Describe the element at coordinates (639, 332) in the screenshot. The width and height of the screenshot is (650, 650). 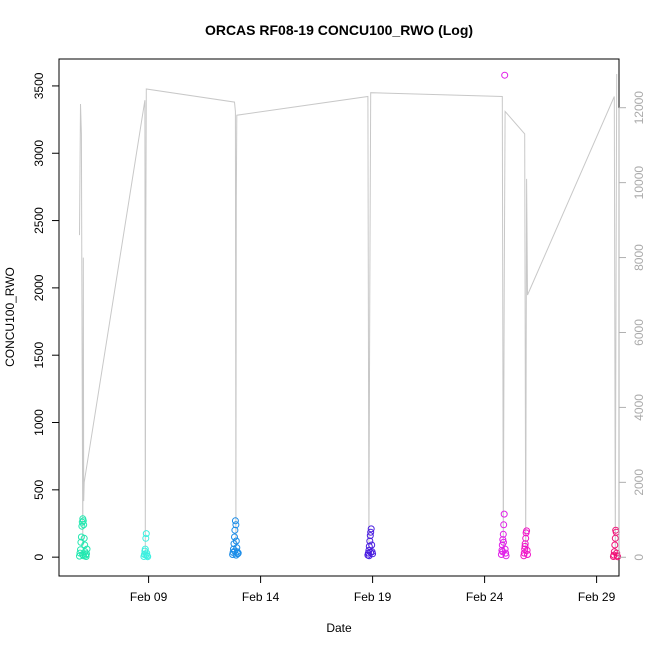
I see `y-right-tick-label: 6000` at that location.